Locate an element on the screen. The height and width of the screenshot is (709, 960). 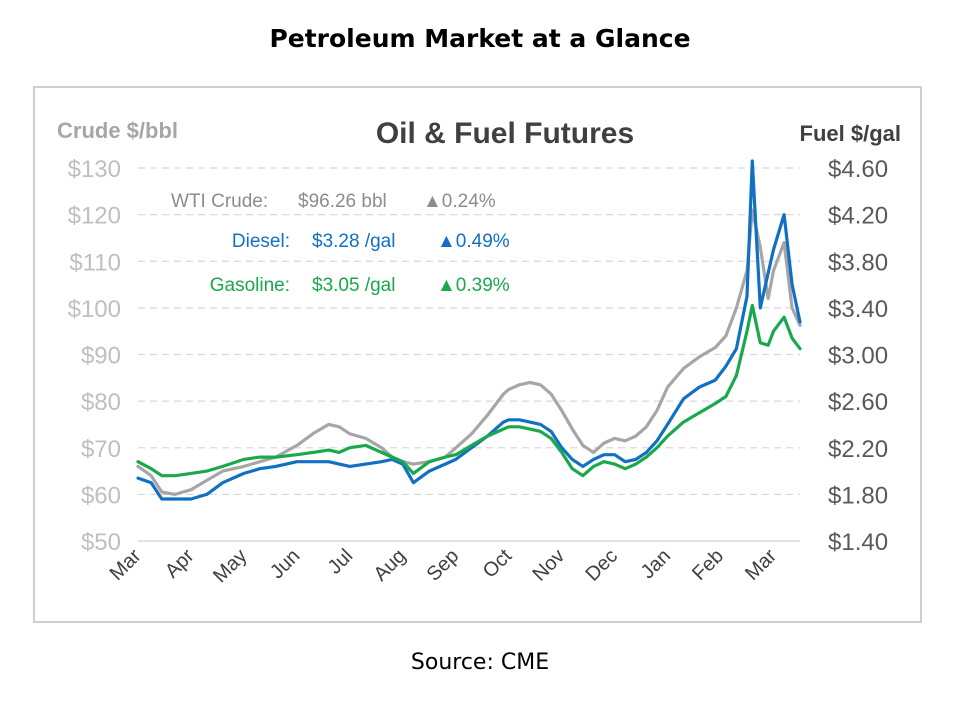
x-axis-ticks: Mar Apr May Jun Jul Aug Sep Oct Nov Dec Jan Feb Mar is located at coordinates (444, 566).